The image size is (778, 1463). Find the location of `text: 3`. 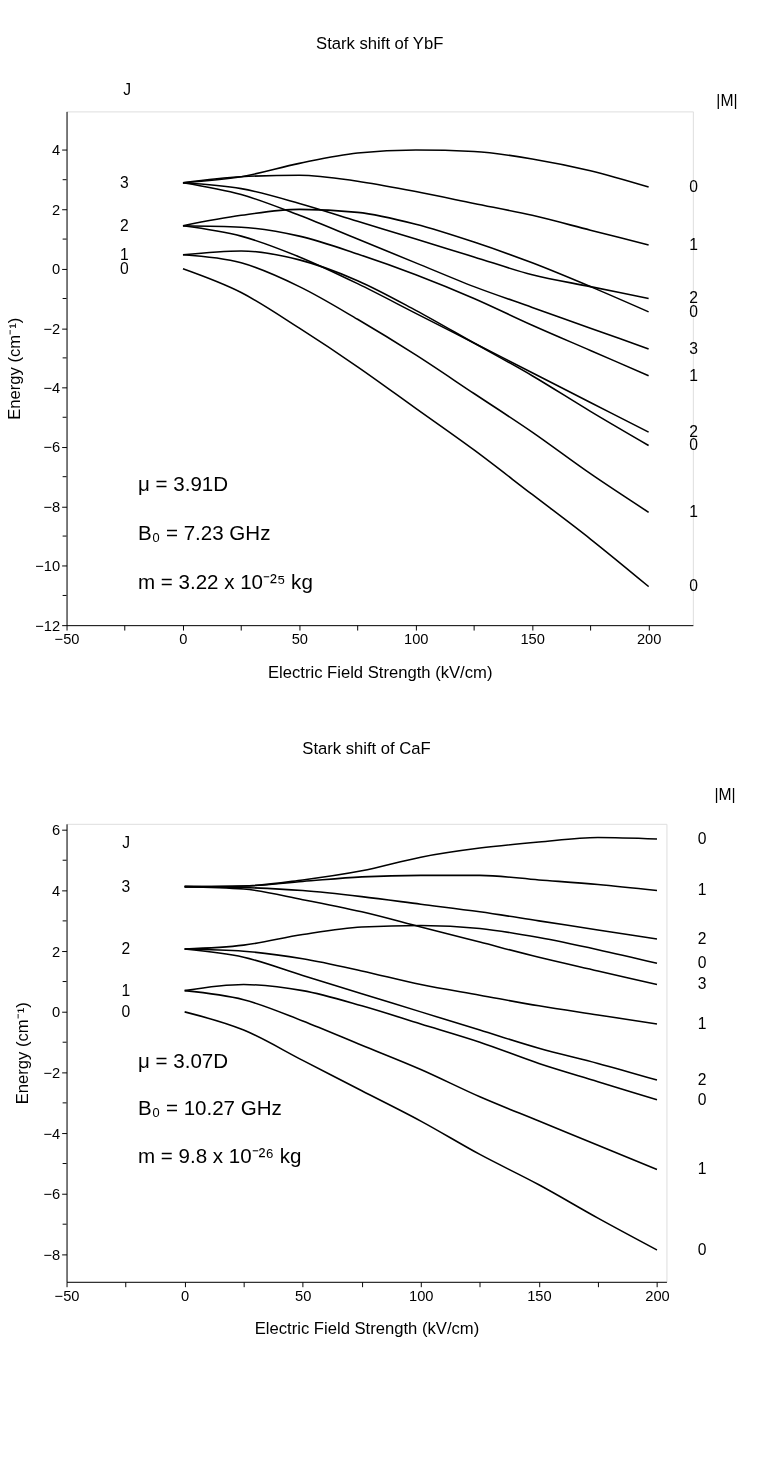

text: 3 is located at coordinates (702, 984).